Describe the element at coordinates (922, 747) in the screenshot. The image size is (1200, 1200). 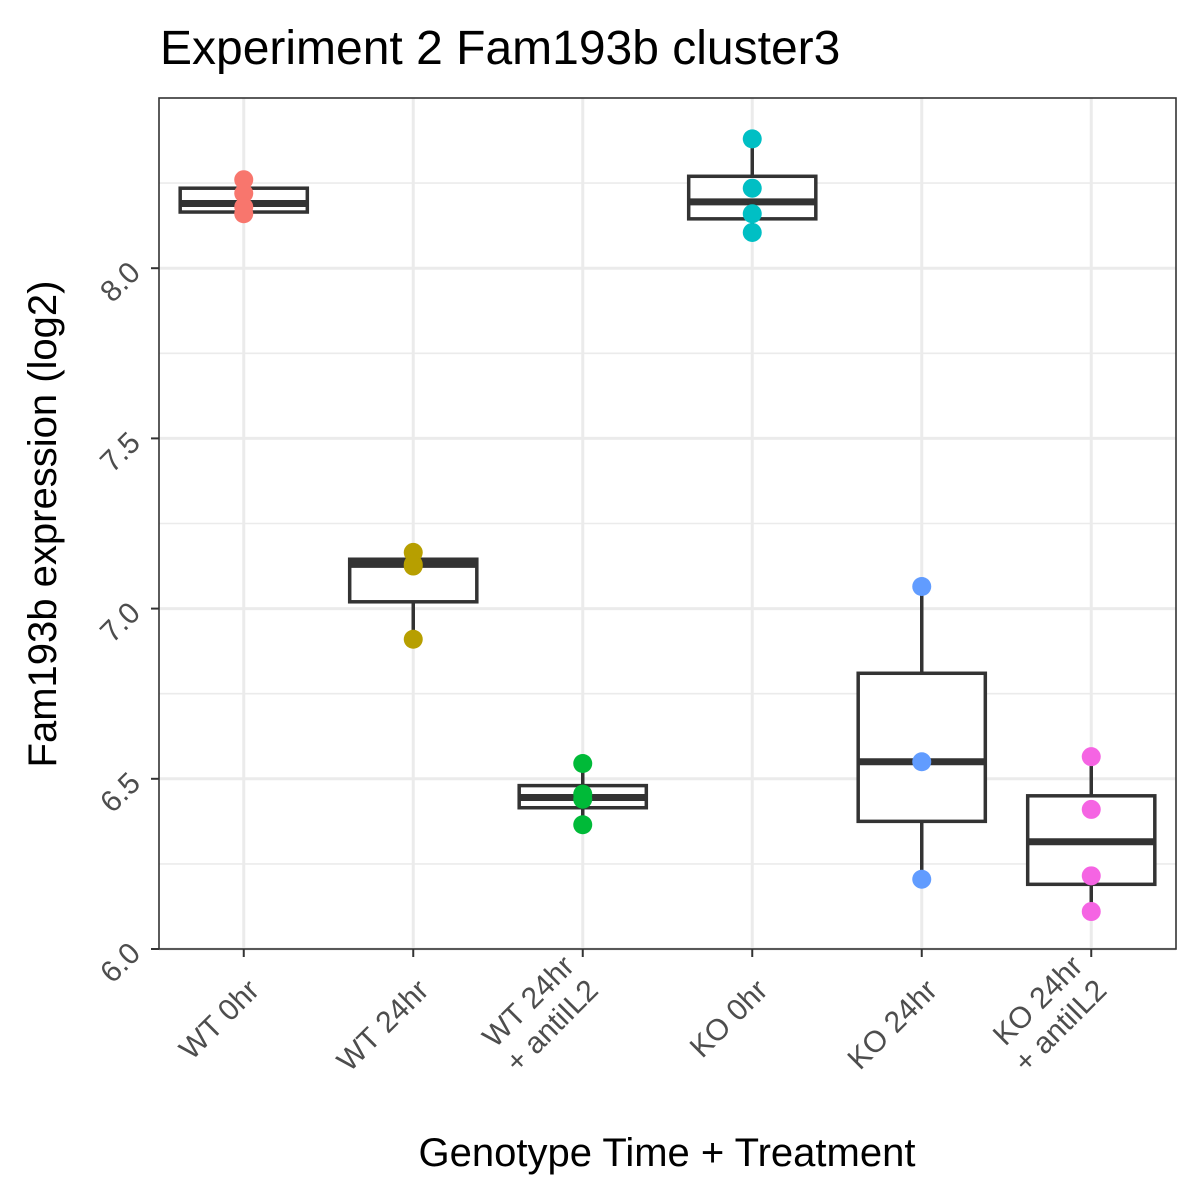
I see `box-iqr` at that location.